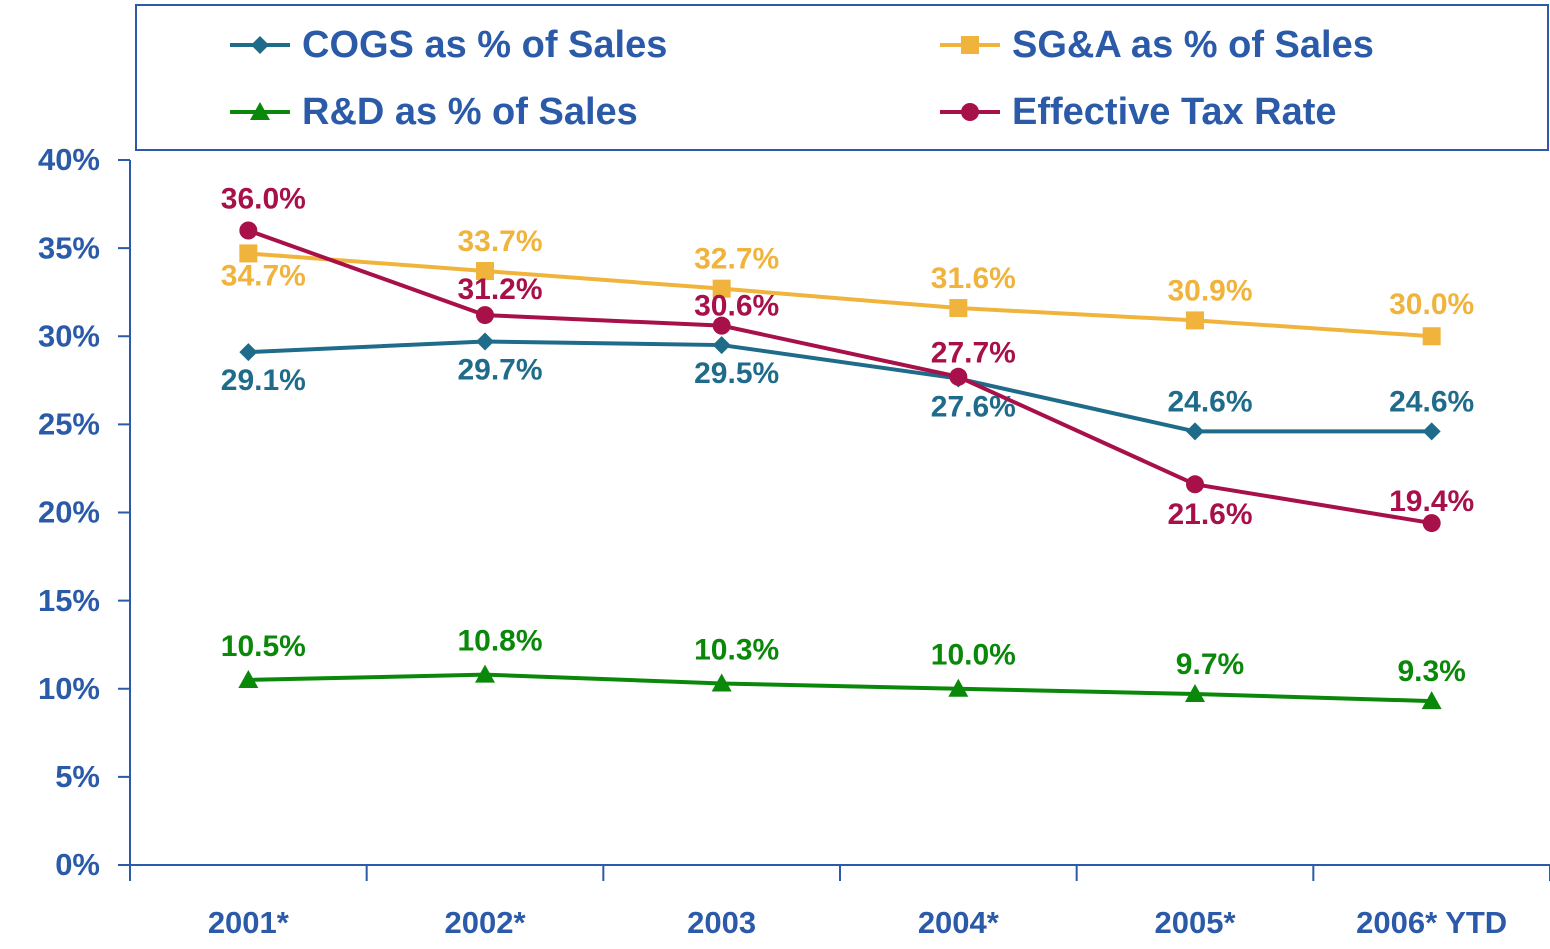  What do you see at coordinates (69, 600) in the screenshot?
I see `y-tick-label: 15%` at bounding box center [69, 600].